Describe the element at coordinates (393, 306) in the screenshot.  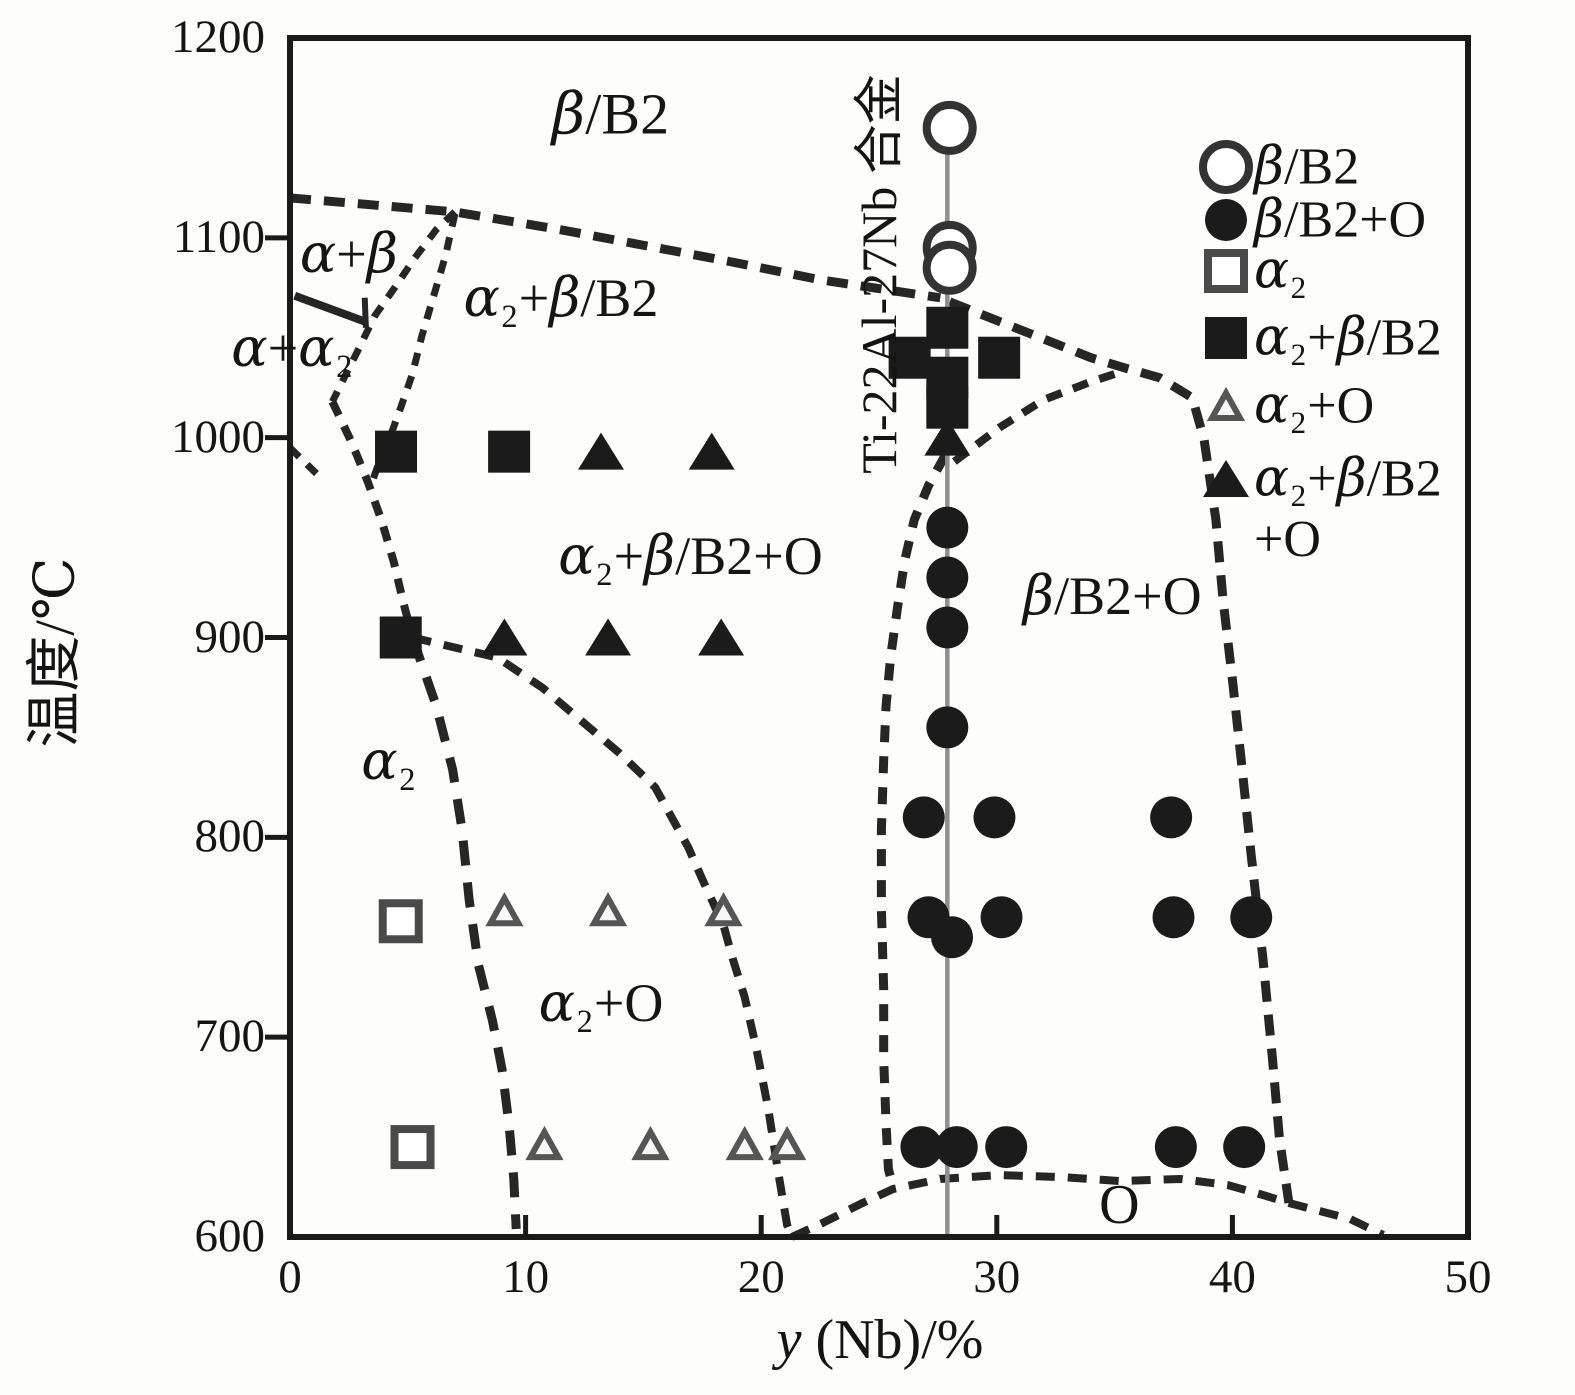
I see `phase-boundary-alpha-beta-left` at that location.